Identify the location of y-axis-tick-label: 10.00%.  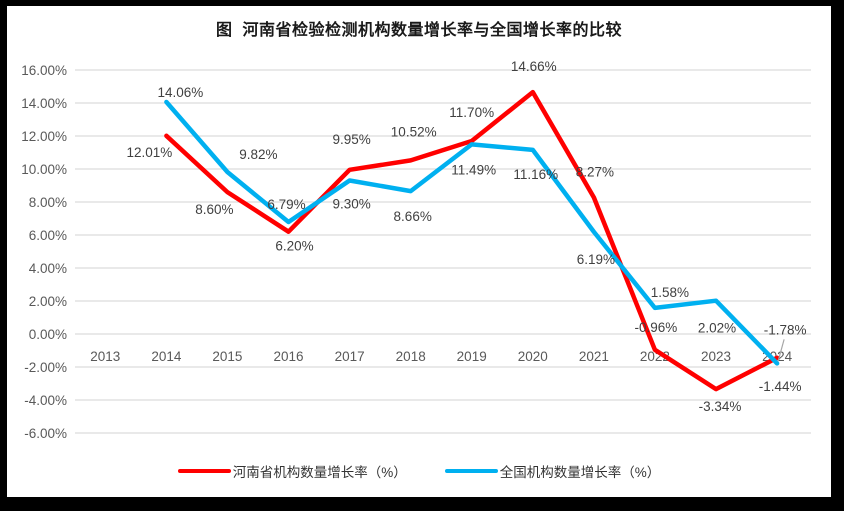
(44, 169).